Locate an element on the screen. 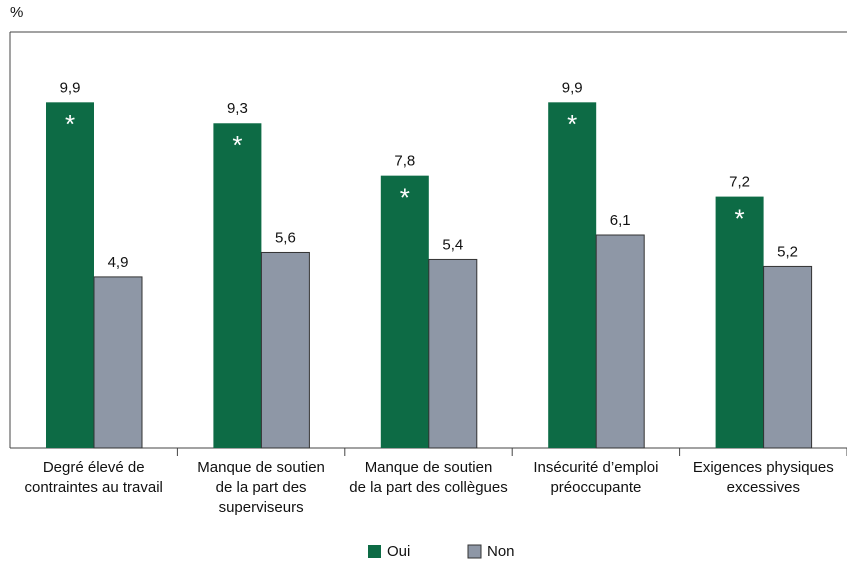 This screenshot has width=847, height=565. y-axis-label: % is located at coordinates (16, 12).